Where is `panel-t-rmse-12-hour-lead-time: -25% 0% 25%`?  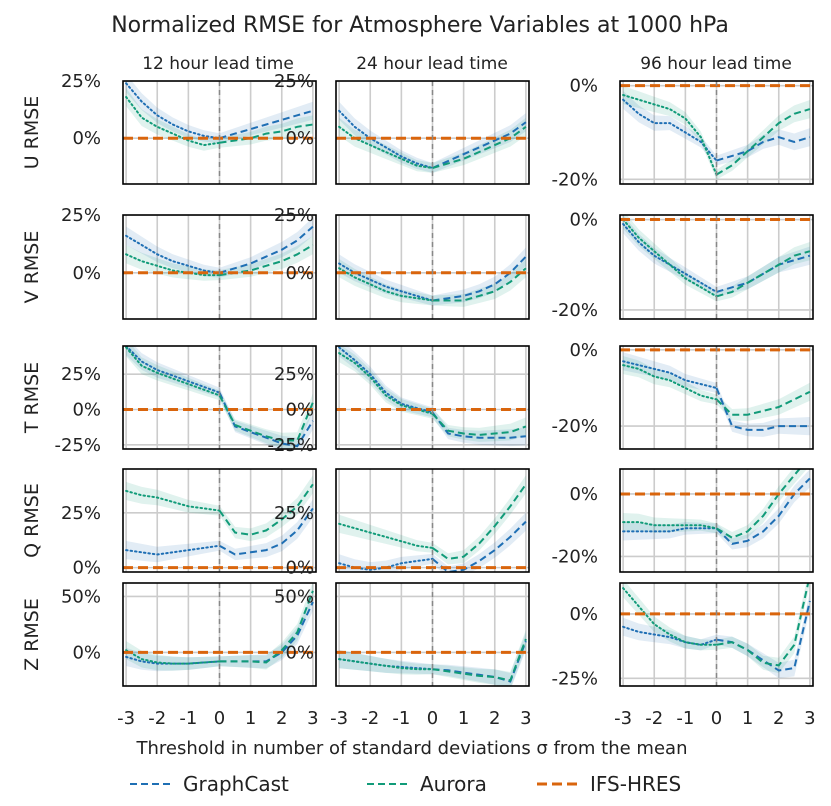
panel-t-rmse-12-hour-lead-time: -25% 0% 25% is located at coordinates (185, 400).